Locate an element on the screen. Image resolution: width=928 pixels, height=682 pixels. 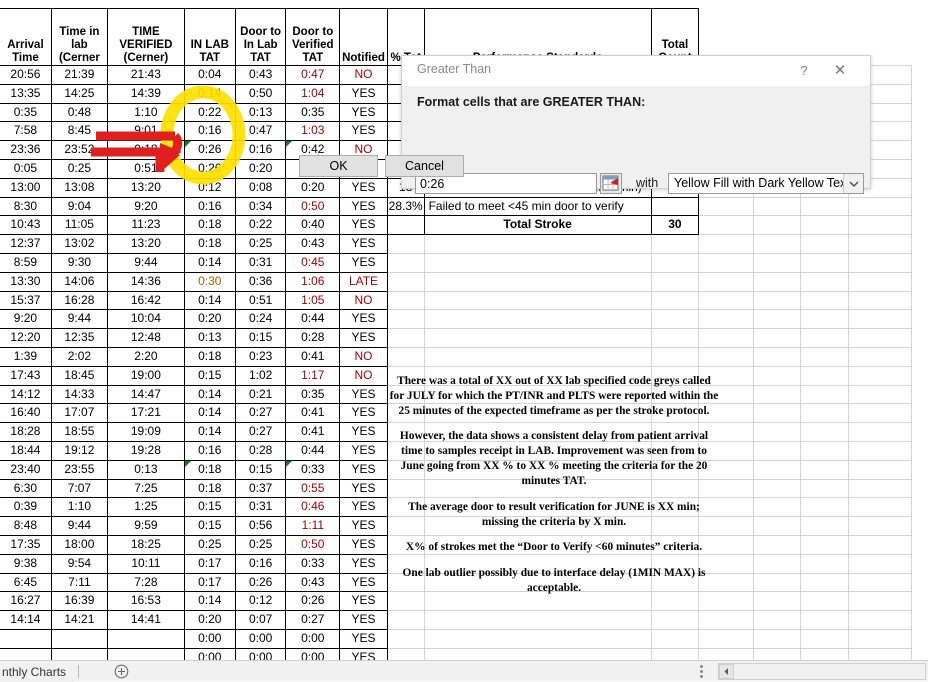
cell-in-lab-tat: 0:26 is located at coordinates (209, 150).